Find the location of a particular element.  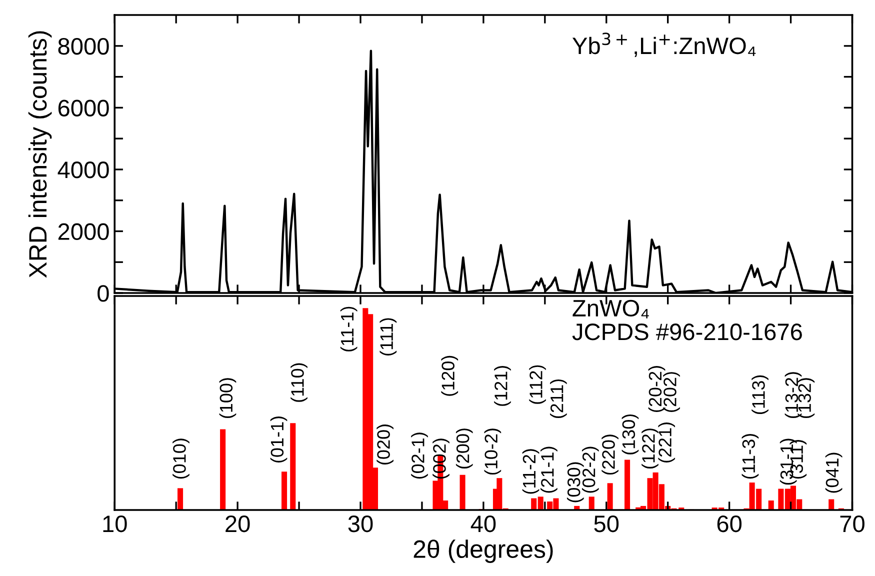

x-tick-label: 10 is located at coordinates (115, 523).